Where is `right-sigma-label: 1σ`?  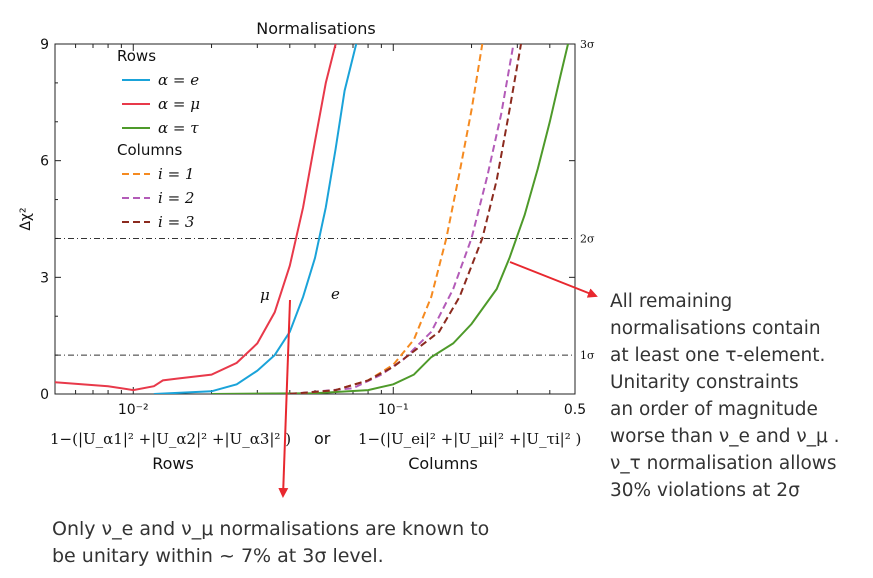
right-sigma-label: 1σ is located at coordinates (587, 355).